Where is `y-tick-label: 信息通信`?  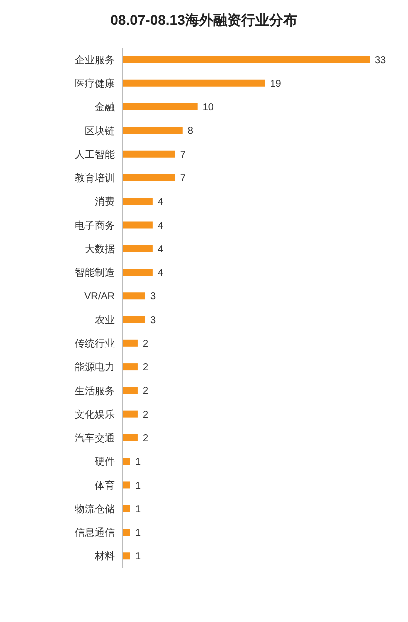
y-tick-label: 信息通信 is located at coordinates (95, 533).